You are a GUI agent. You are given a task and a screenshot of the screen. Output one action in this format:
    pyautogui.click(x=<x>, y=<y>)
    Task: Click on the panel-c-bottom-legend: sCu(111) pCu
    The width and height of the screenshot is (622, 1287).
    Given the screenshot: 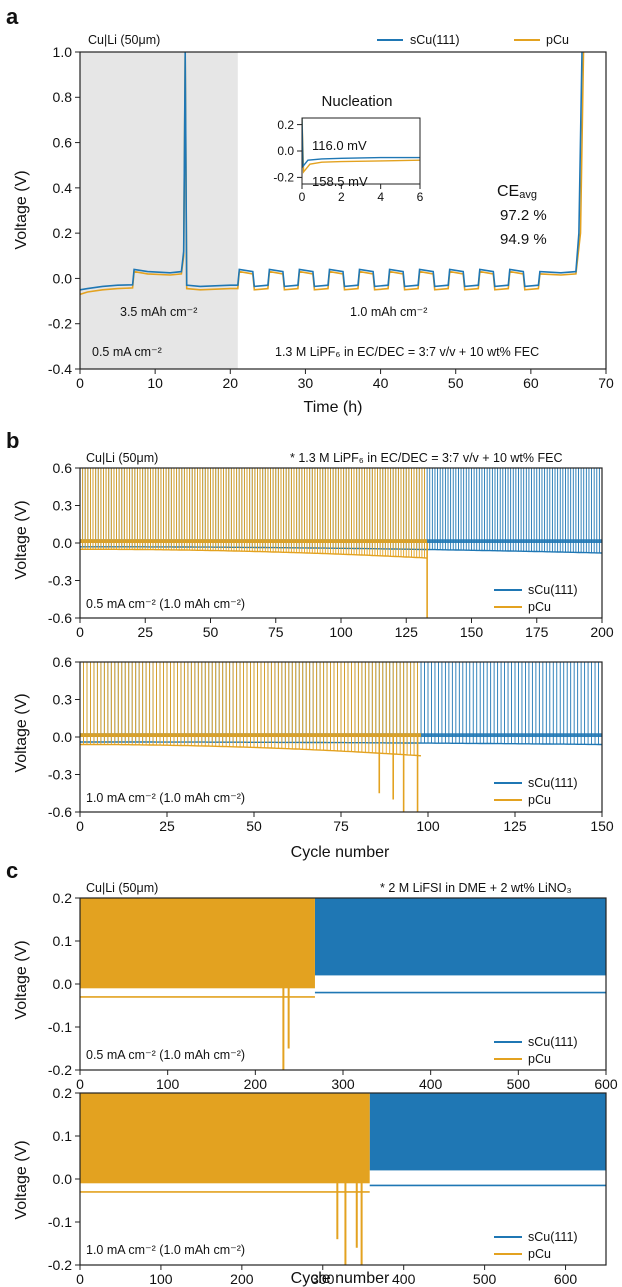 What is the action you would take?
    pyautogui.click(x=536, y=1245)
    